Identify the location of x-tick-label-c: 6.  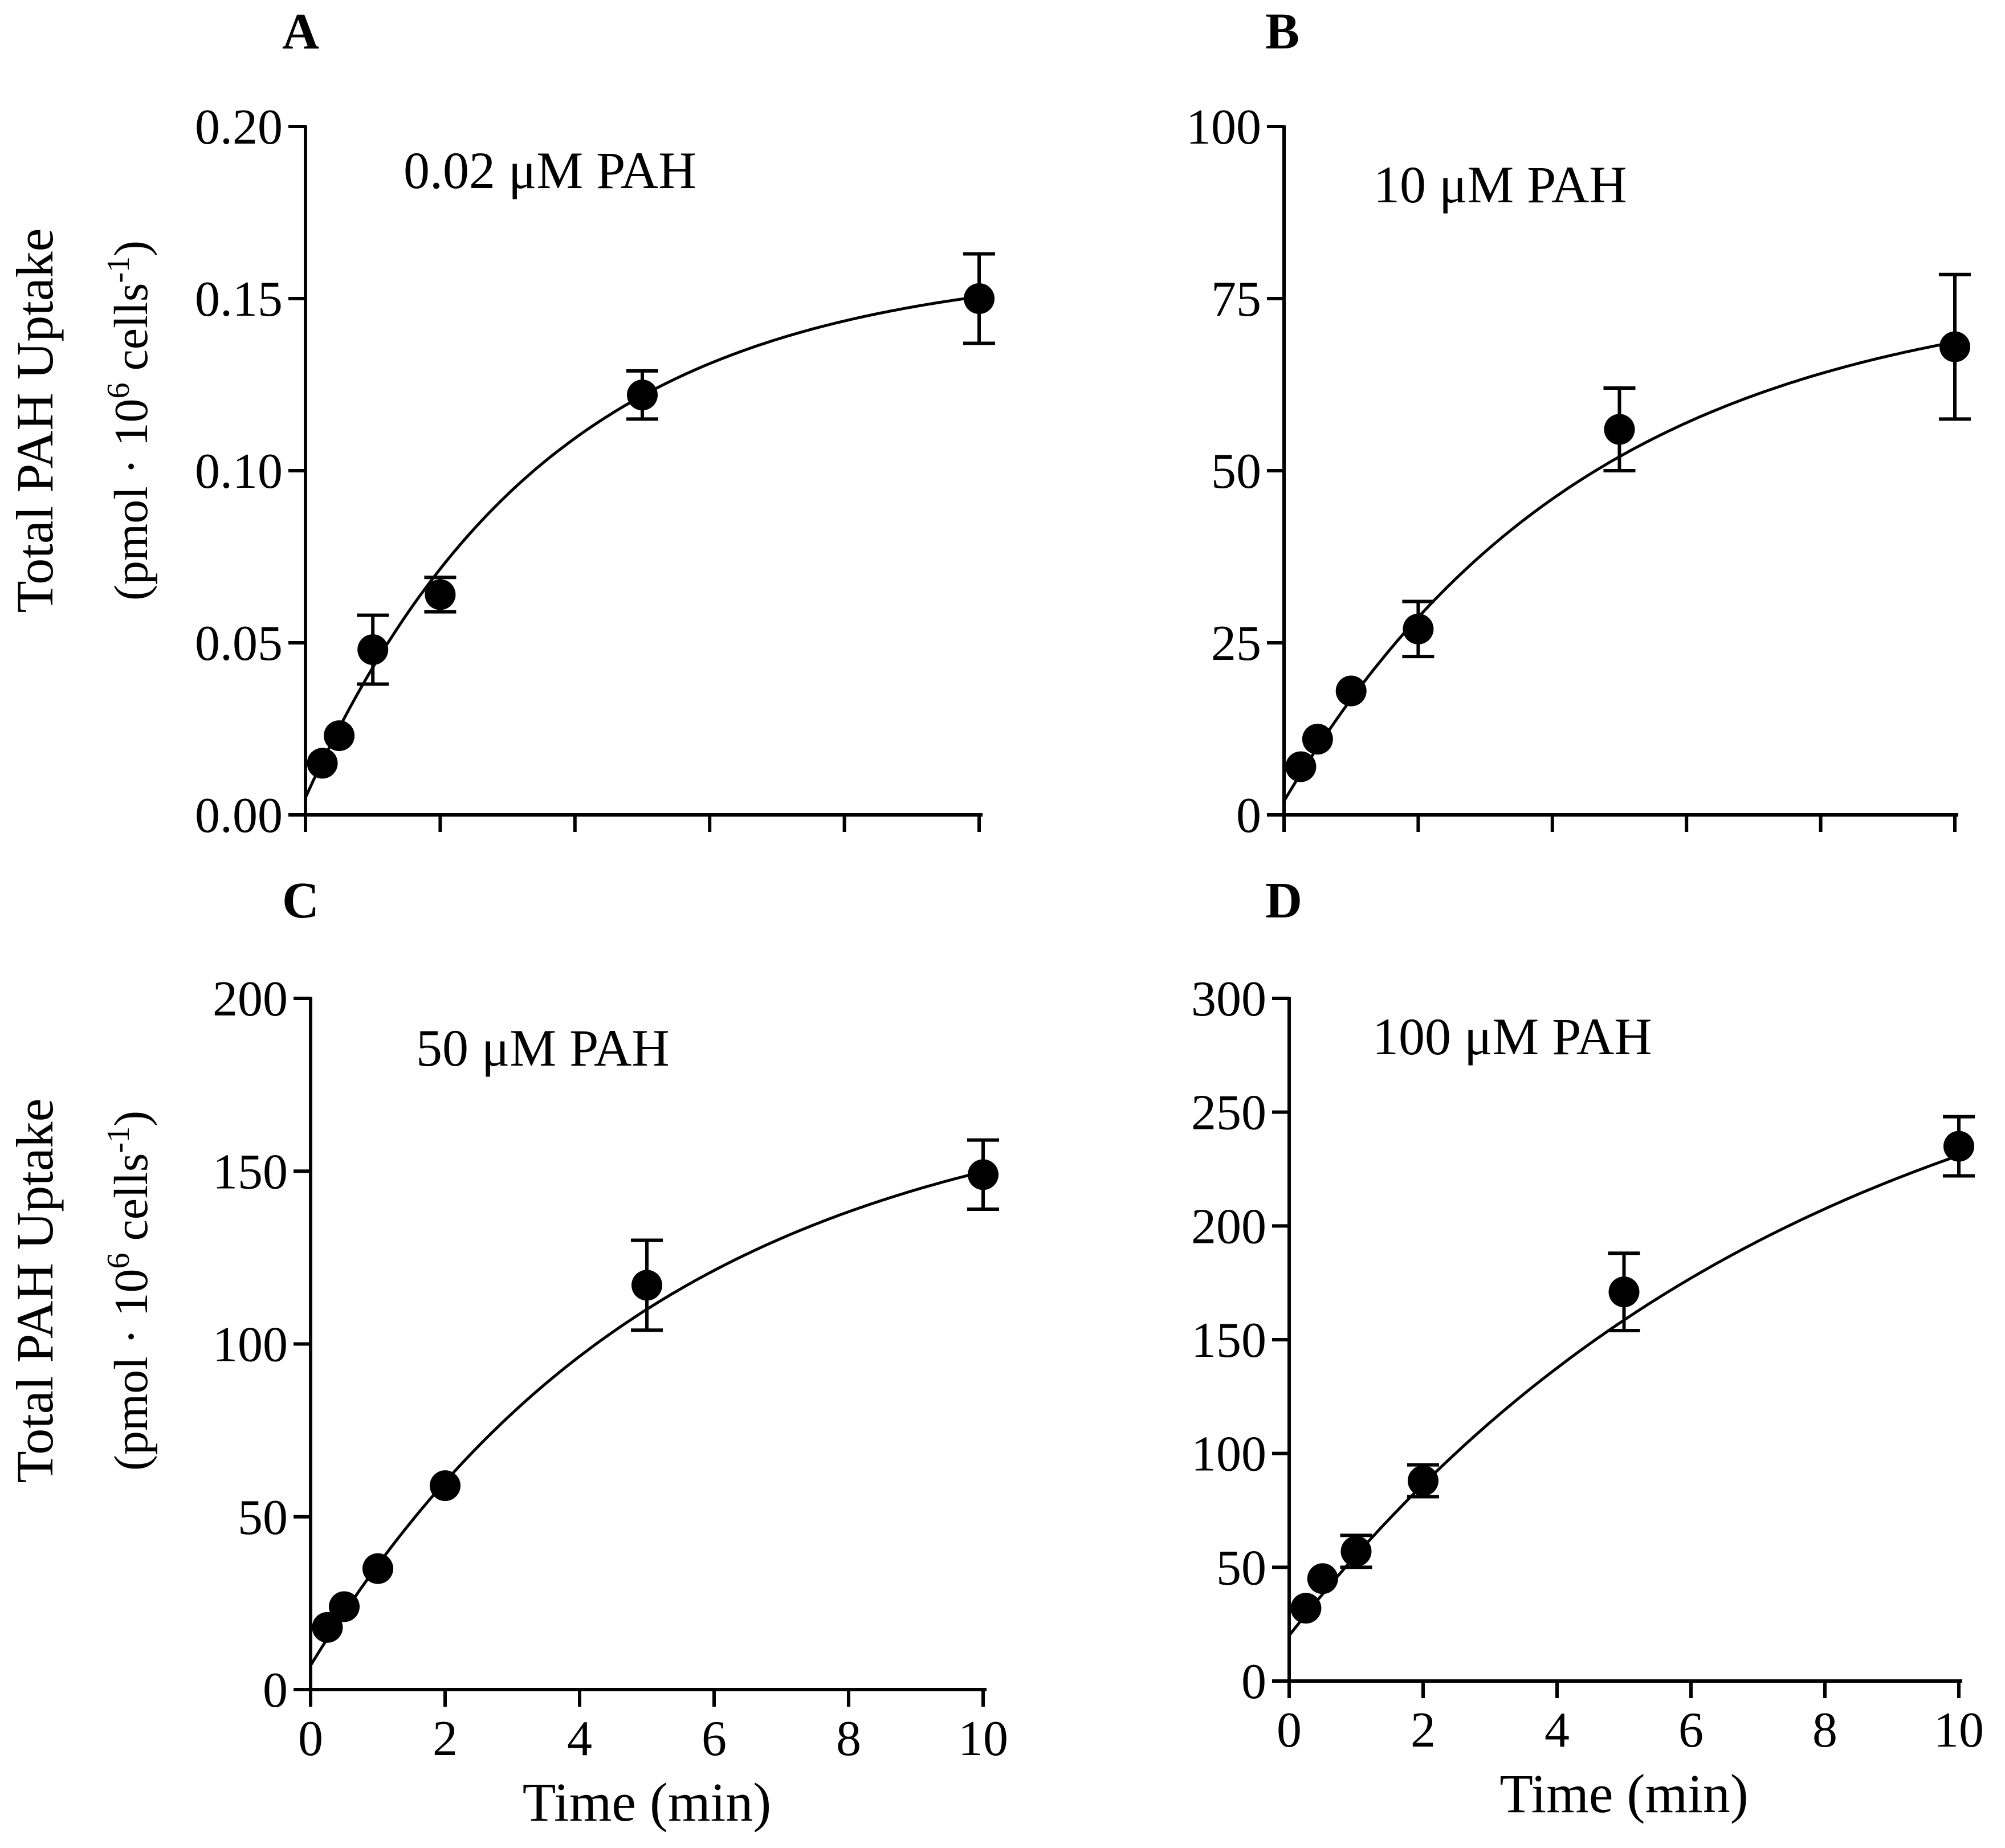
(714, 1739).